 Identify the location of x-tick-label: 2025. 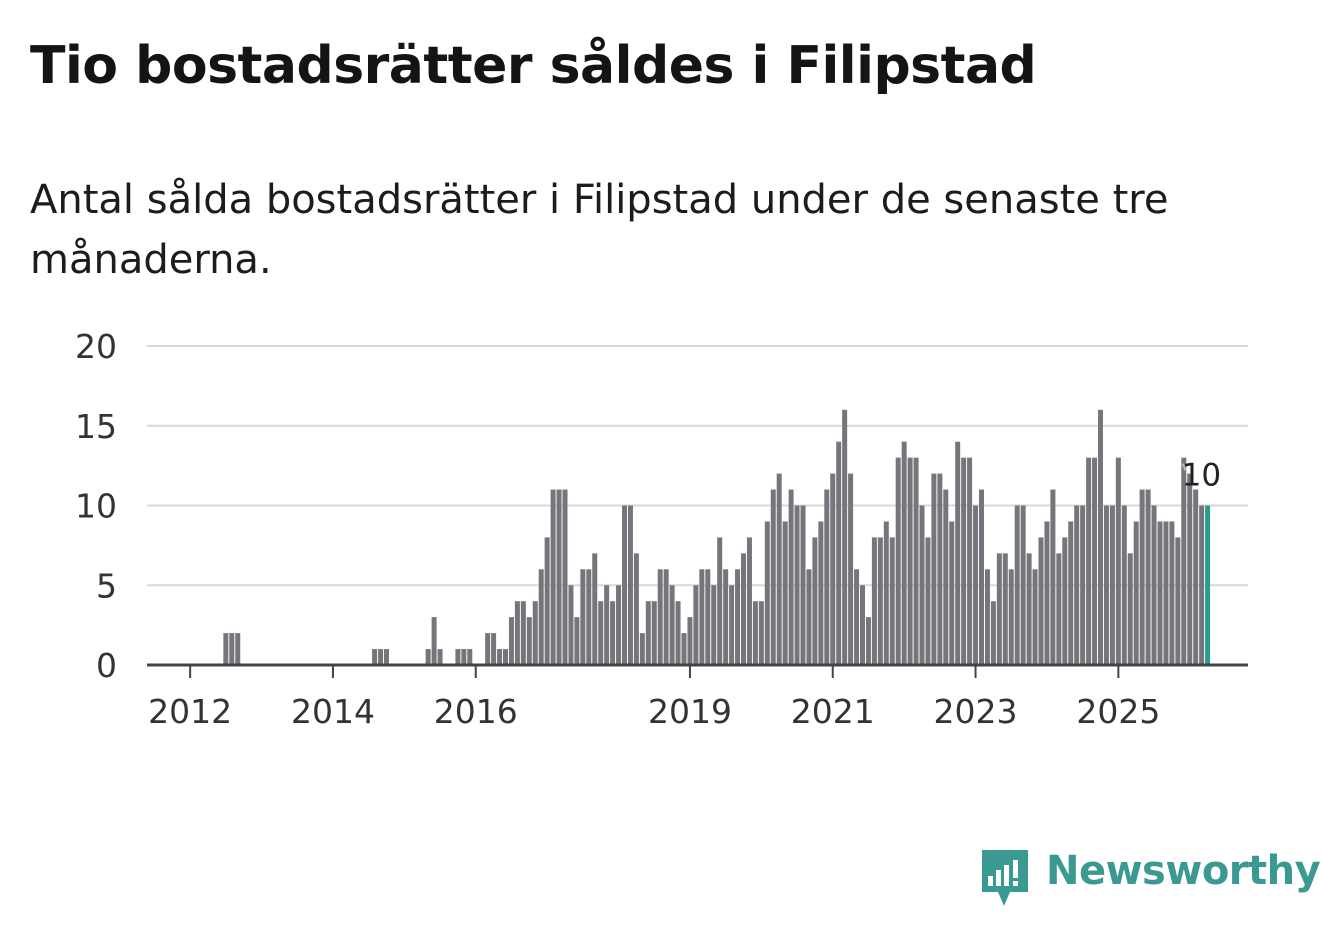
(1118, 711).